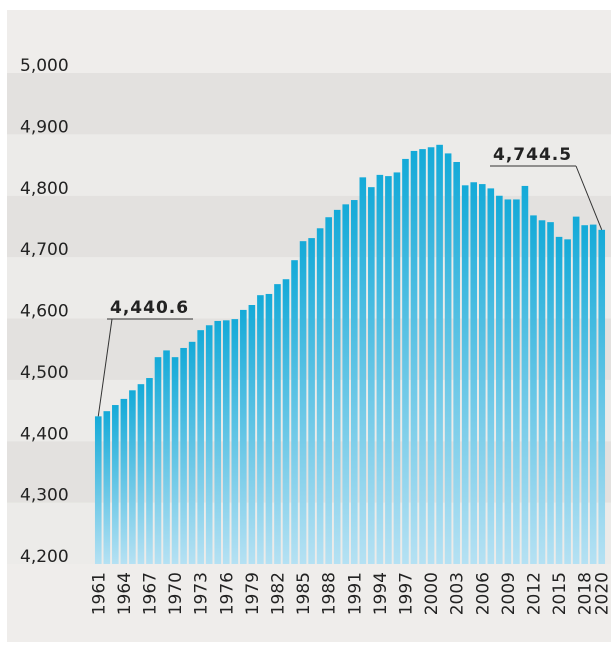 The height and width of the screenshot is (652, 611). What do you see at coordinates (509, 593) in the screenshot?
I see `x-tick-label: 2009` at bounding box center [509, 593].